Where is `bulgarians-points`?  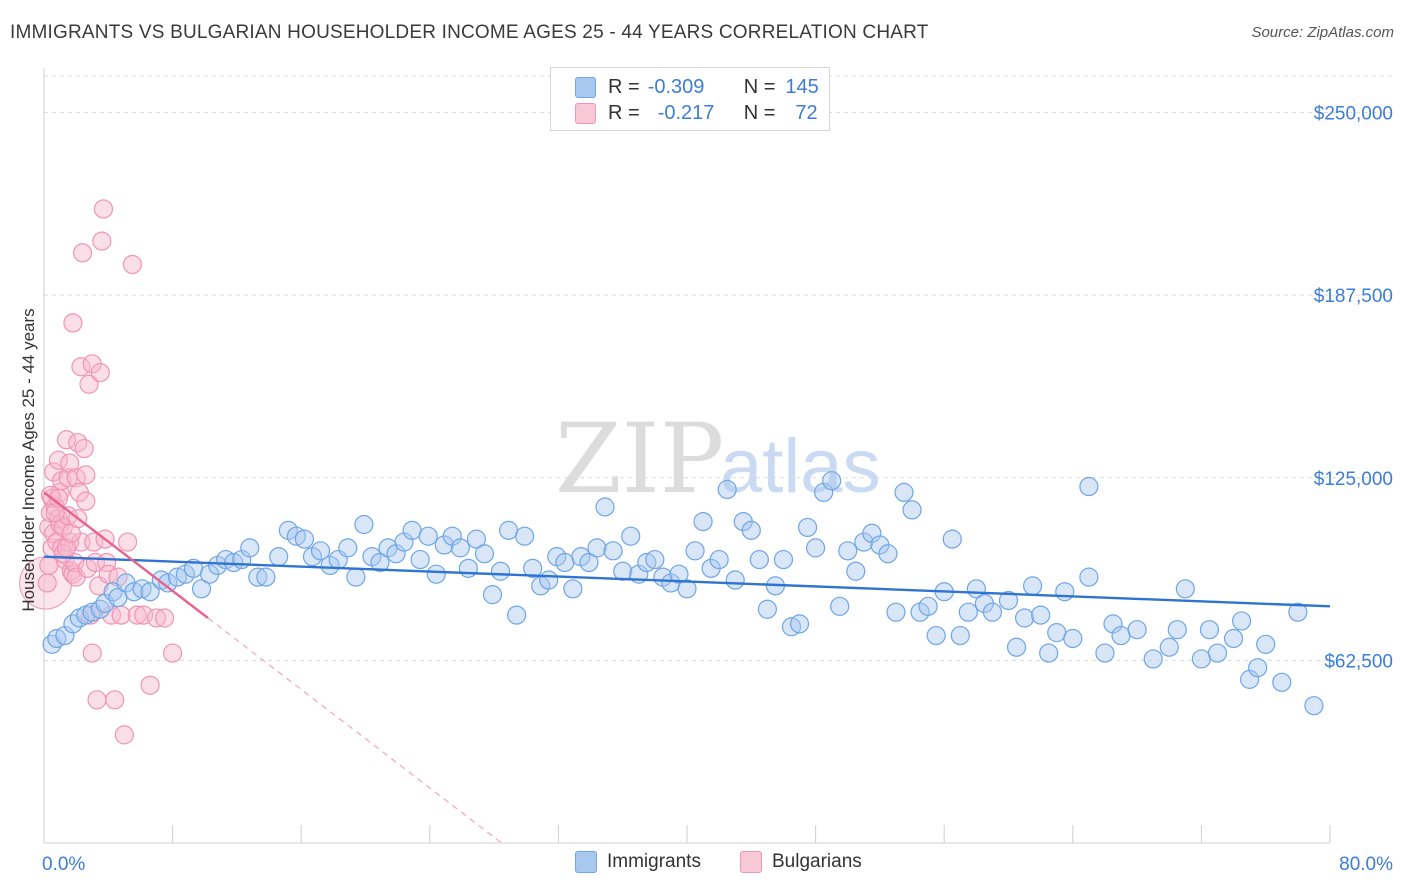
bulgarians-points is located at coordinates (101, 472).